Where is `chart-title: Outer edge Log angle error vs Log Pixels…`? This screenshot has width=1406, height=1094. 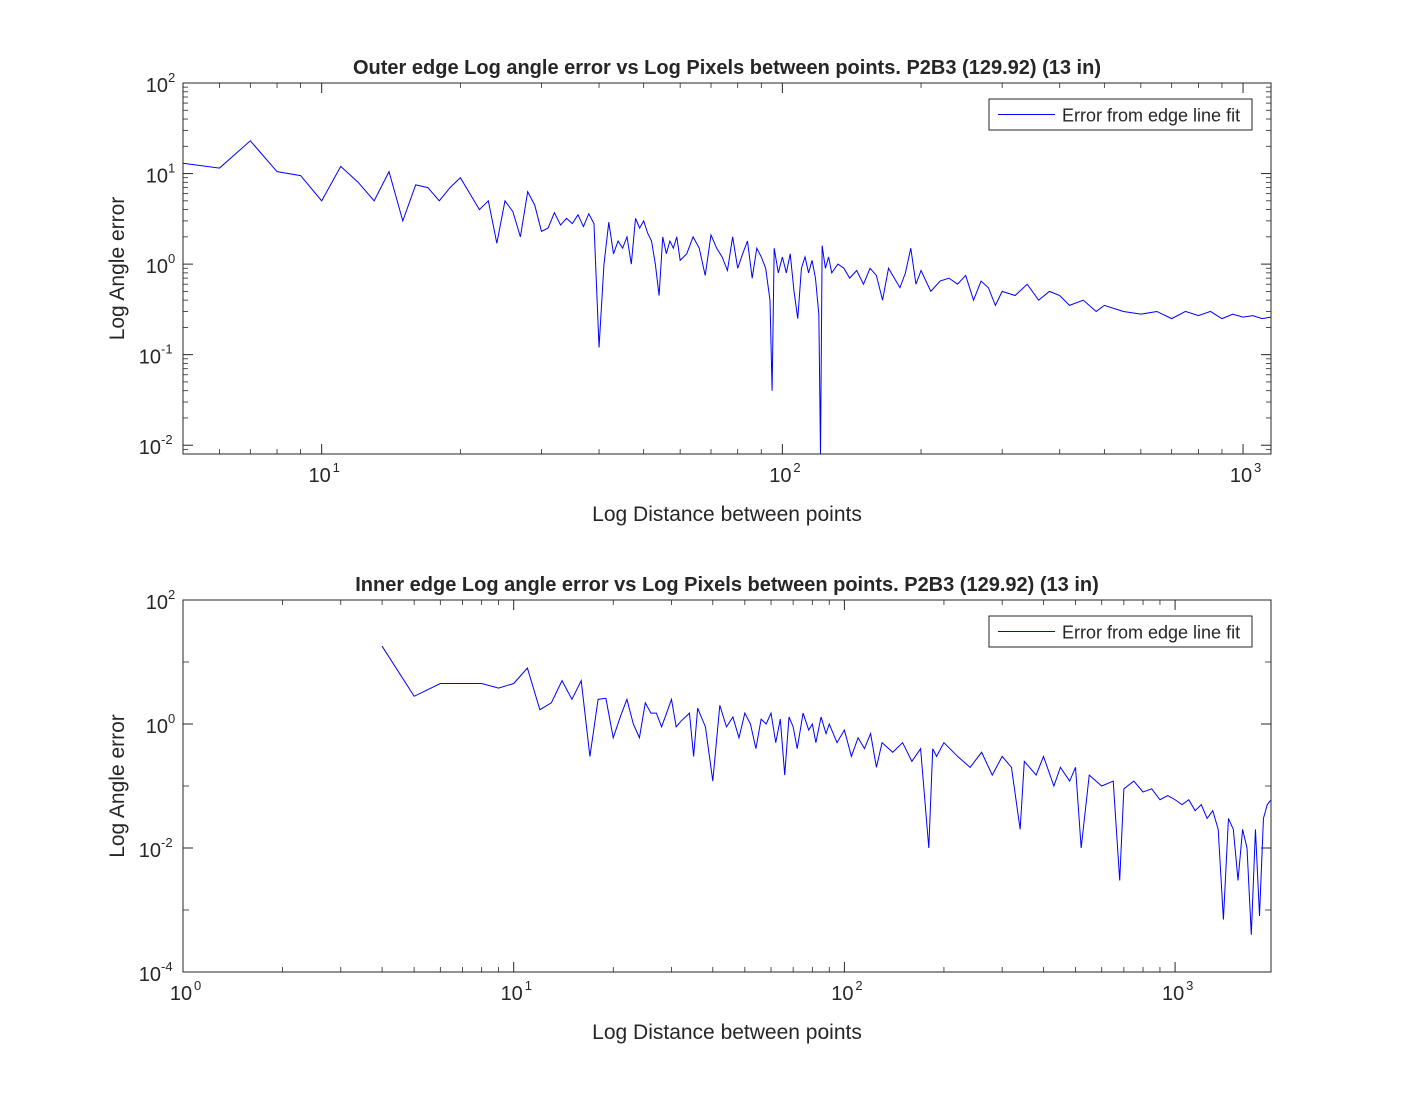 chart-title: Outer edge Log angle error vs Log Pixels… is located at coordinates (727, 68).